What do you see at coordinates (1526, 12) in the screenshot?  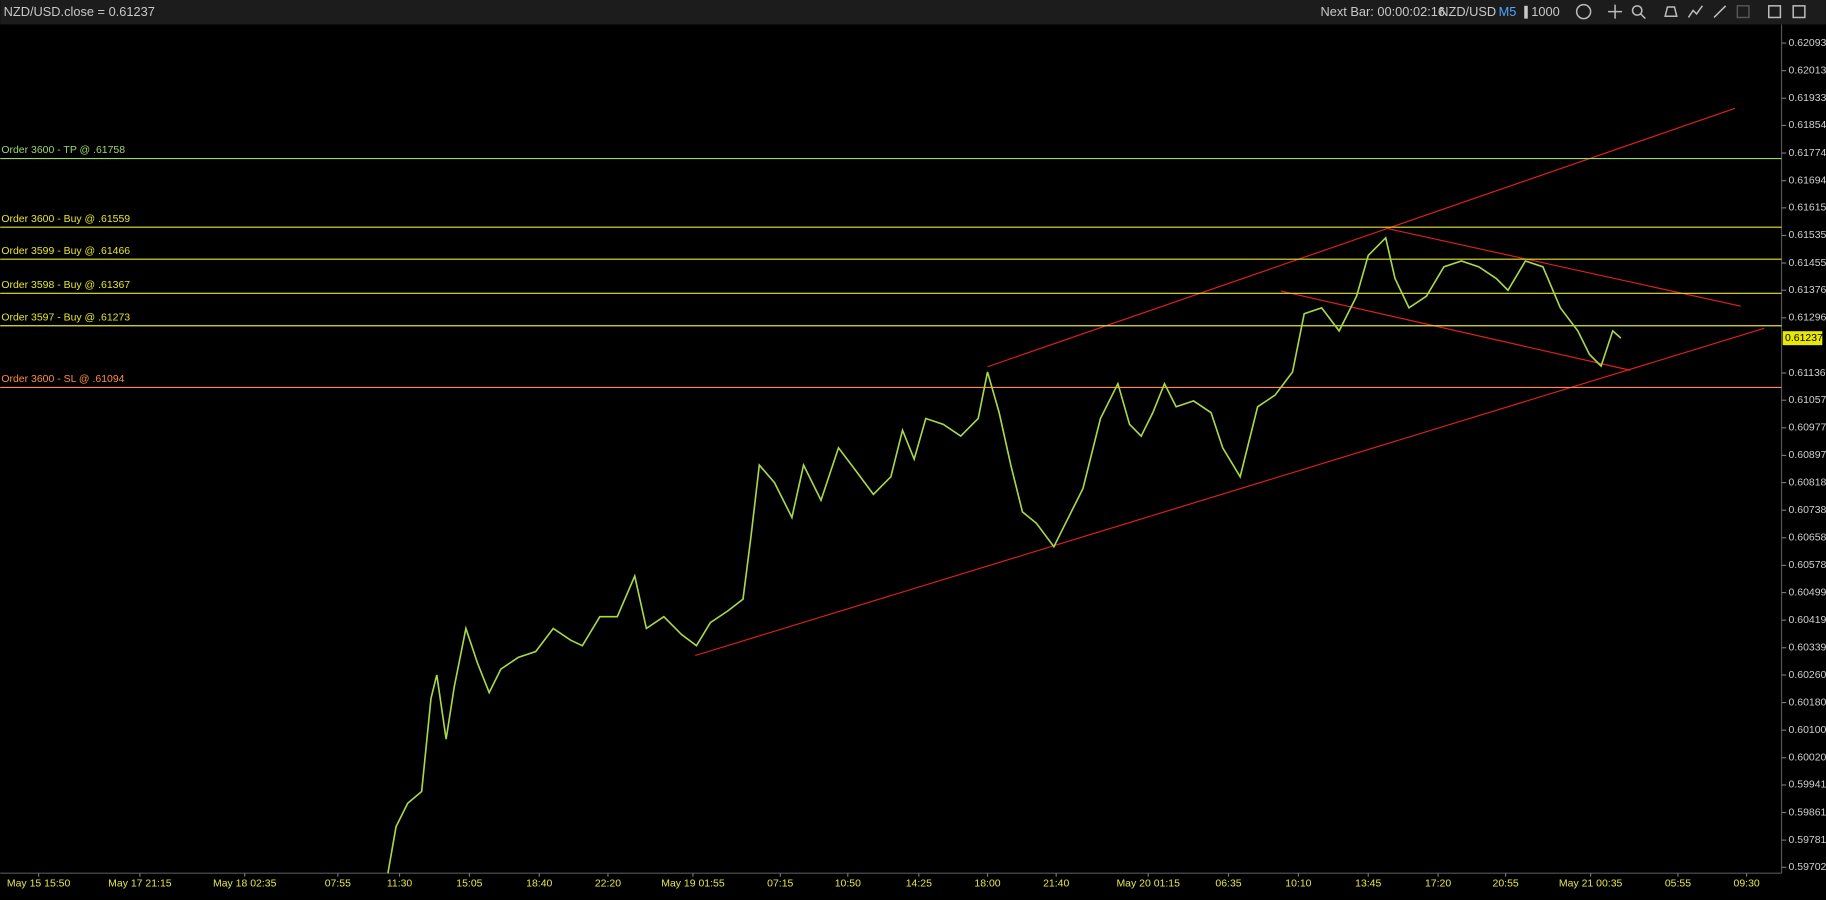 I see `quantity-icon` at bounding box center [1526, 12].